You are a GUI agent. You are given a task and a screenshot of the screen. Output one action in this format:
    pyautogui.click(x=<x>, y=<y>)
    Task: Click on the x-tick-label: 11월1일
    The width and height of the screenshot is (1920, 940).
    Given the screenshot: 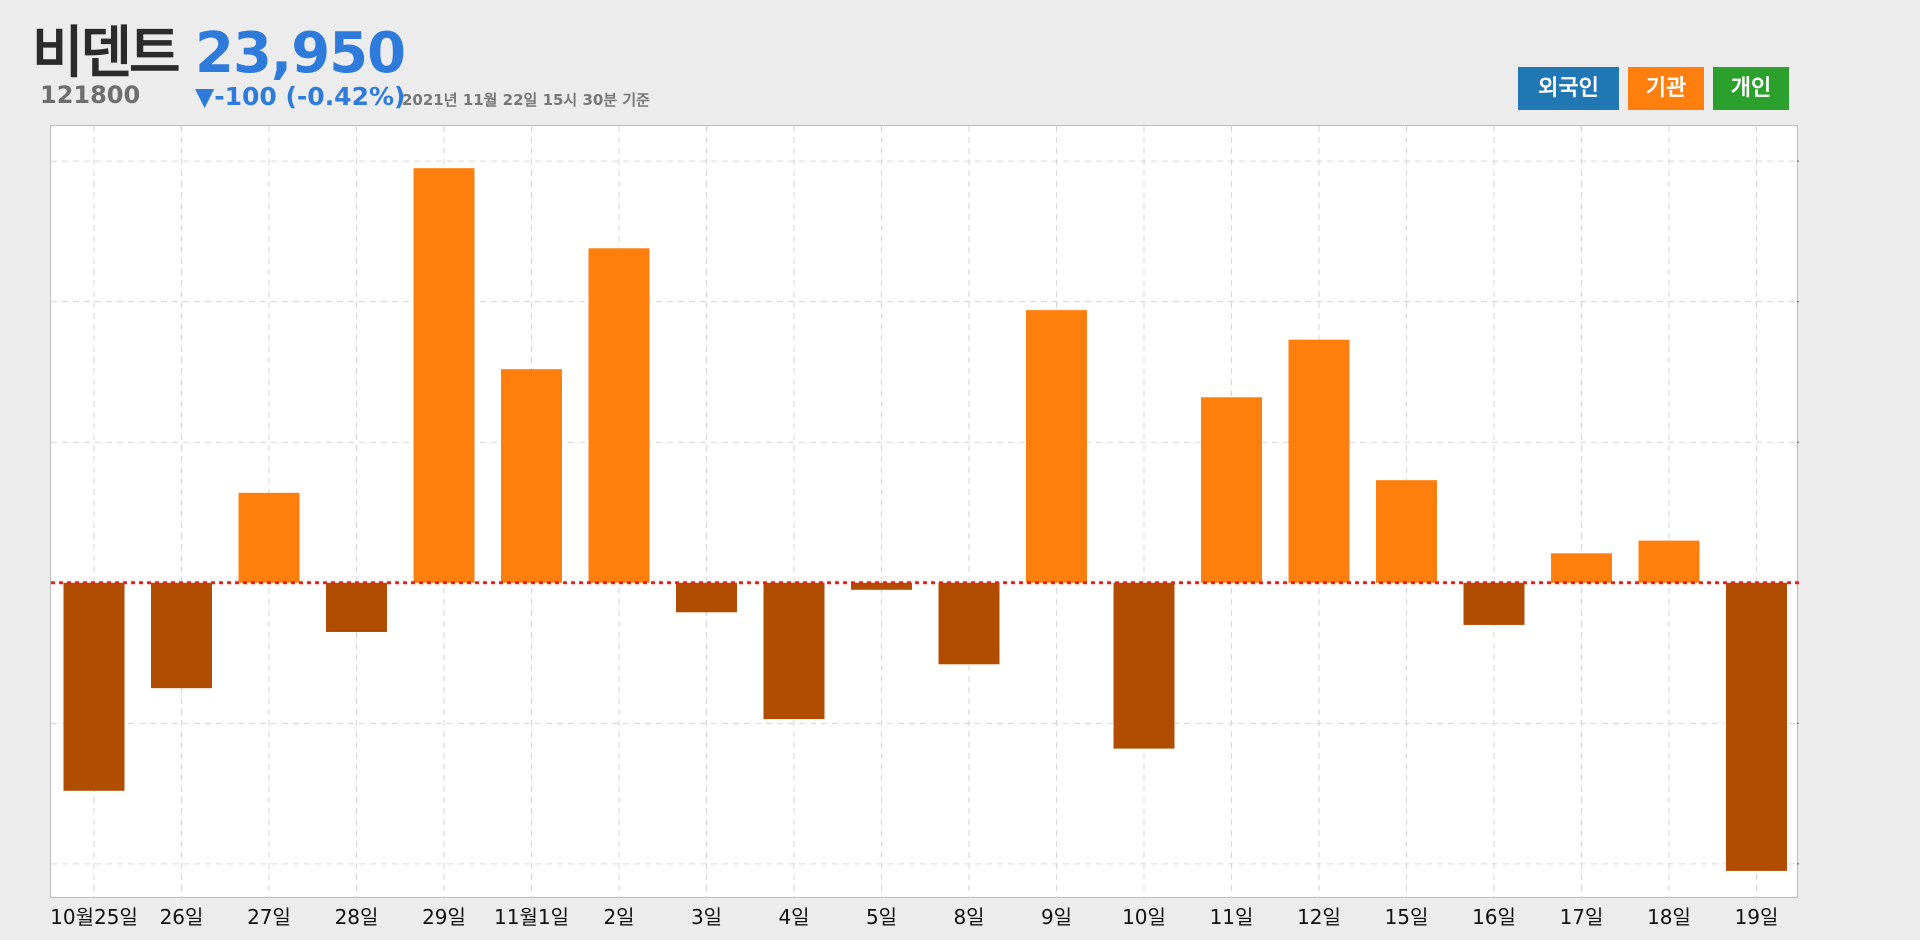 What is the action you would take?
    pyautogui.click(x=531, y=917)
    